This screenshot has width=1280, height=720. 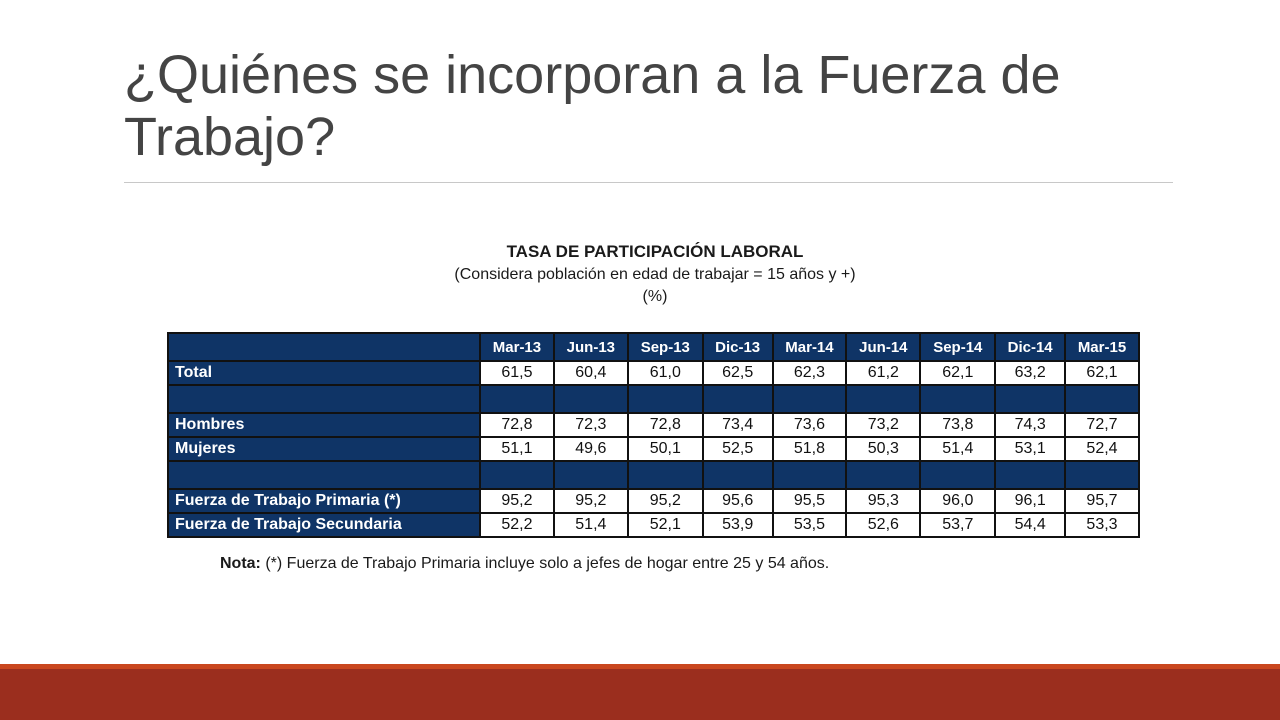 What do you see at coordinates (883, 449) in the screenshot?
I see `data-cell: 50,3` at bounding box center [883, 449].